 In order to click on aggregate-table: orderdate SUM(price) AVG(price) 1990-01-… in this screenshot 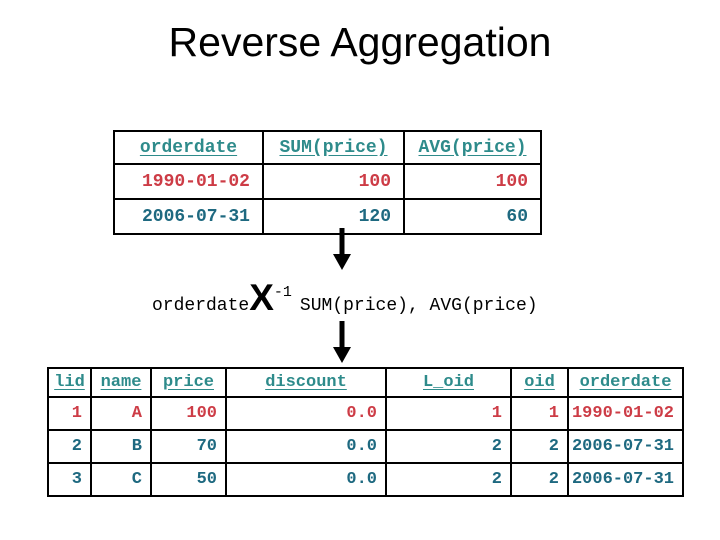, I will do `click(327, 182)`.